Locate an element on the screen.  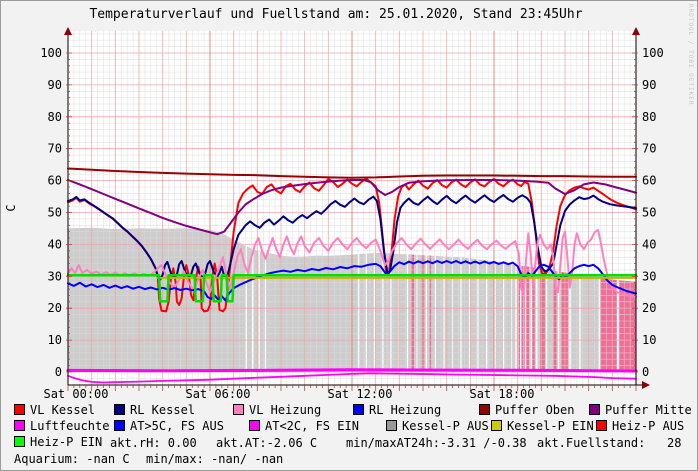
legend-item-rl-heizung: RL Heizung is located at coordinates (397, 410).